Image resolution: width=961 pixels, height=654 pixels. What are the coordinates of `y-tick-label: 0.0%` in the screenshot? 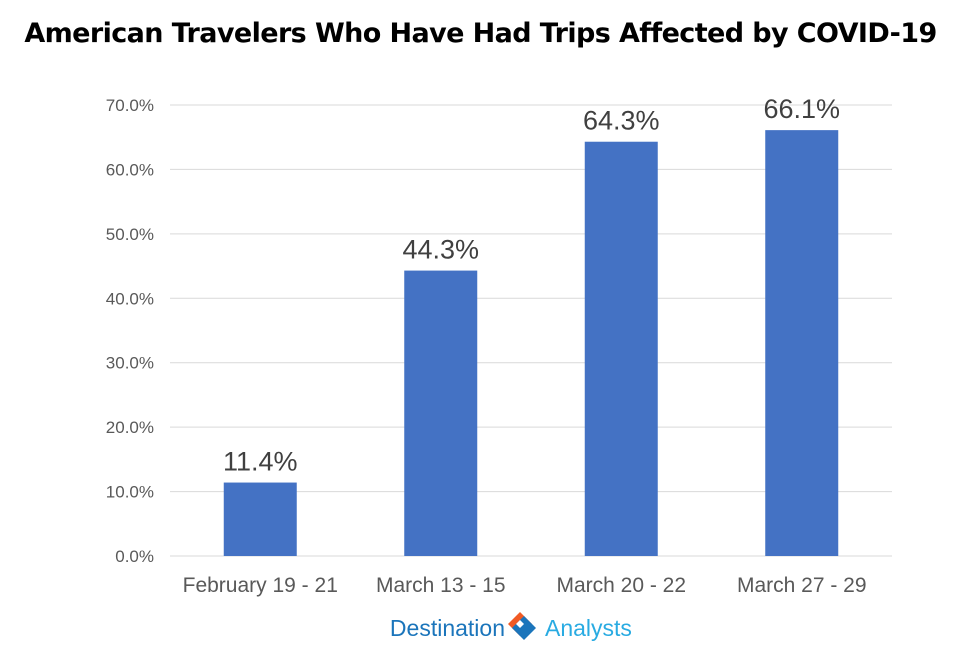 It's located at (134, 556).